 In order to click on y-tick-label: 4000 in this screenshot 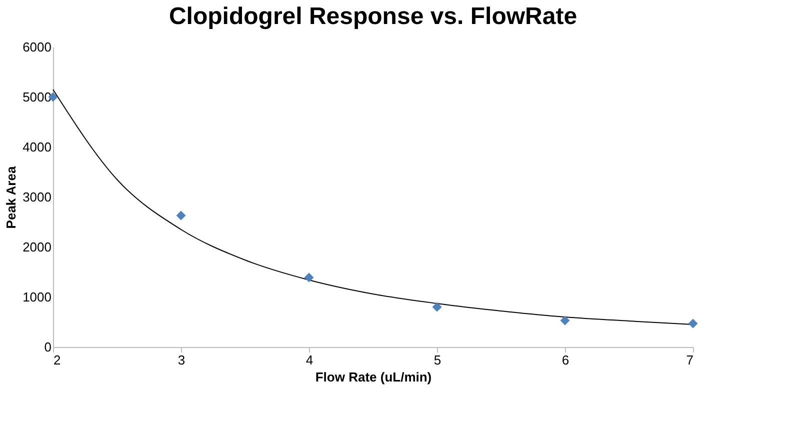, I will do `click(37, 147)`.